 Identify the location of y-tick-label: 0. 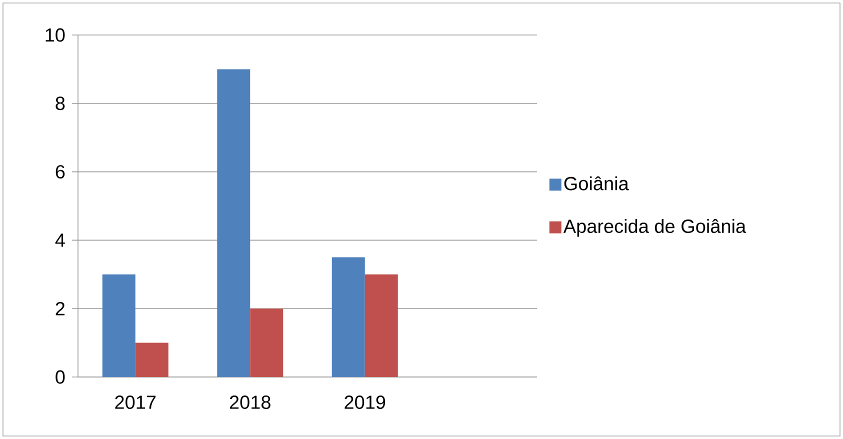
(60, 377).